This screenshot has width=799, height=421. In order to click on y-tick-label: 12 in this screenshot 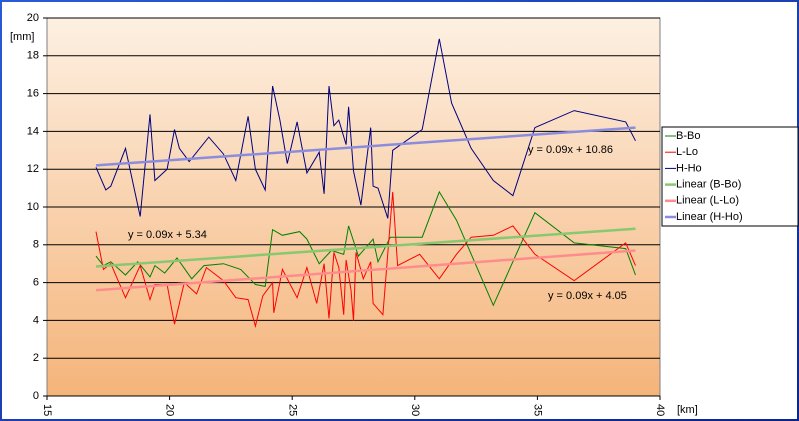, I will do `click(33, 169)`.